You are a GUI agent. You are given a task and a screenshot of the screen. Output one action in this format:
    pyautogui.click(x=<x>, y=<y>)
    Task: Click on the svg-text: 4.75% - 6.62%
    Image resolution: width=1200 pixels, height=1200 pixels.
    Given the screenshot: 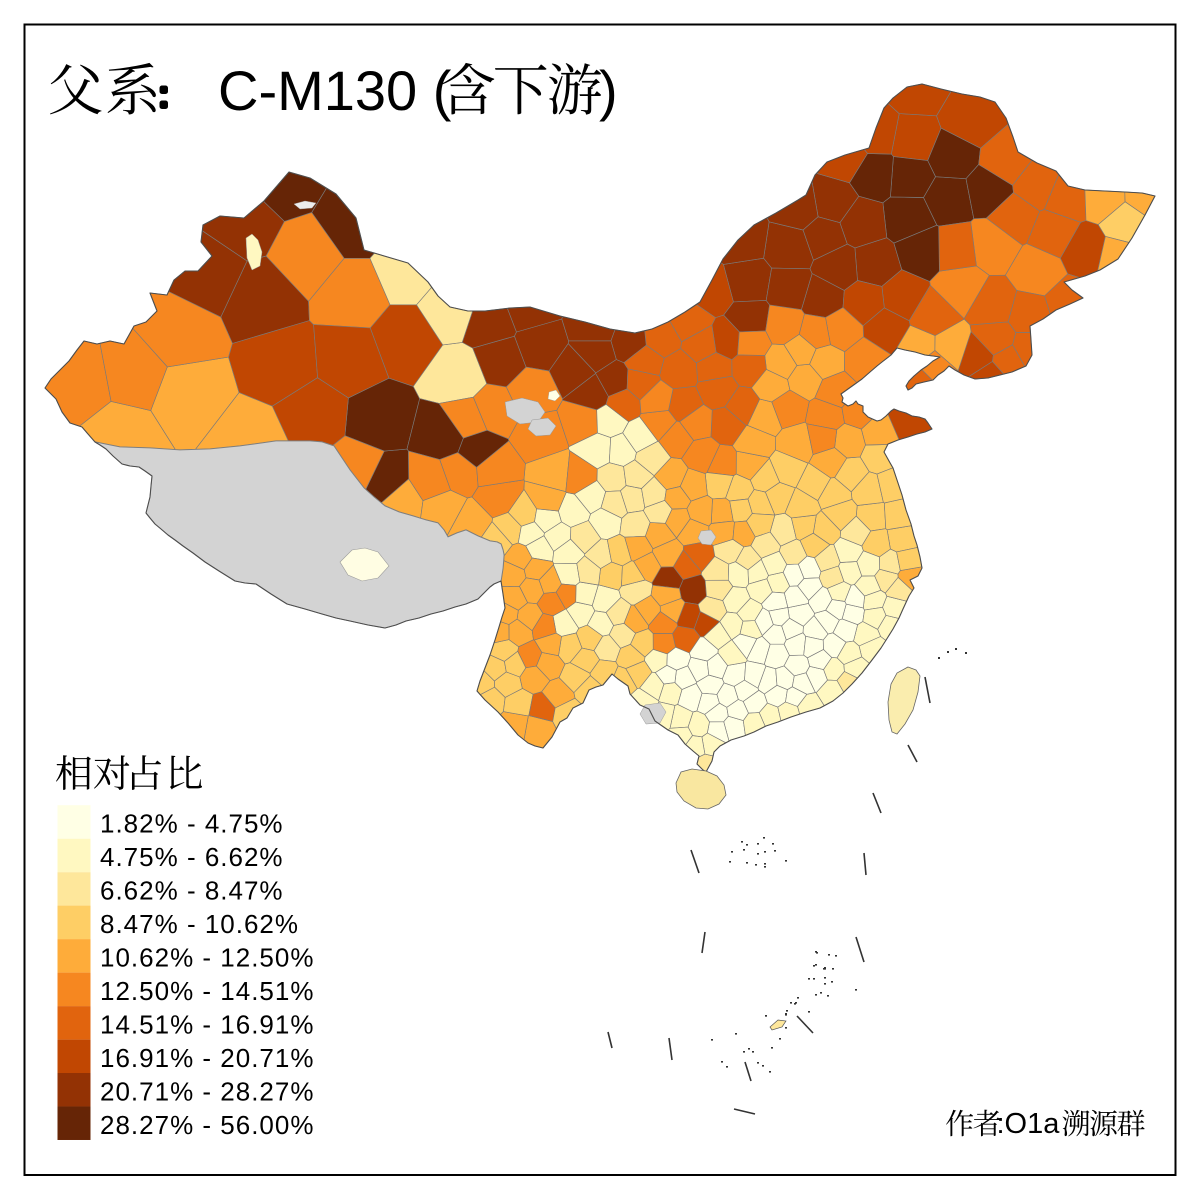 What is the action you would take?
    pyautogui.click(x=192, y=857)
    